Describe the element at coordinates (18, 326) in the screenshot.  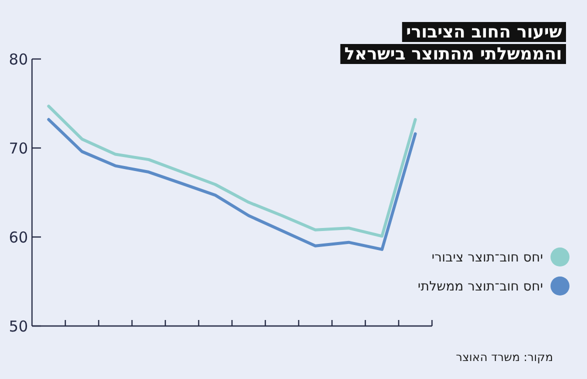
I see `y-tick-label: 50` at that location.